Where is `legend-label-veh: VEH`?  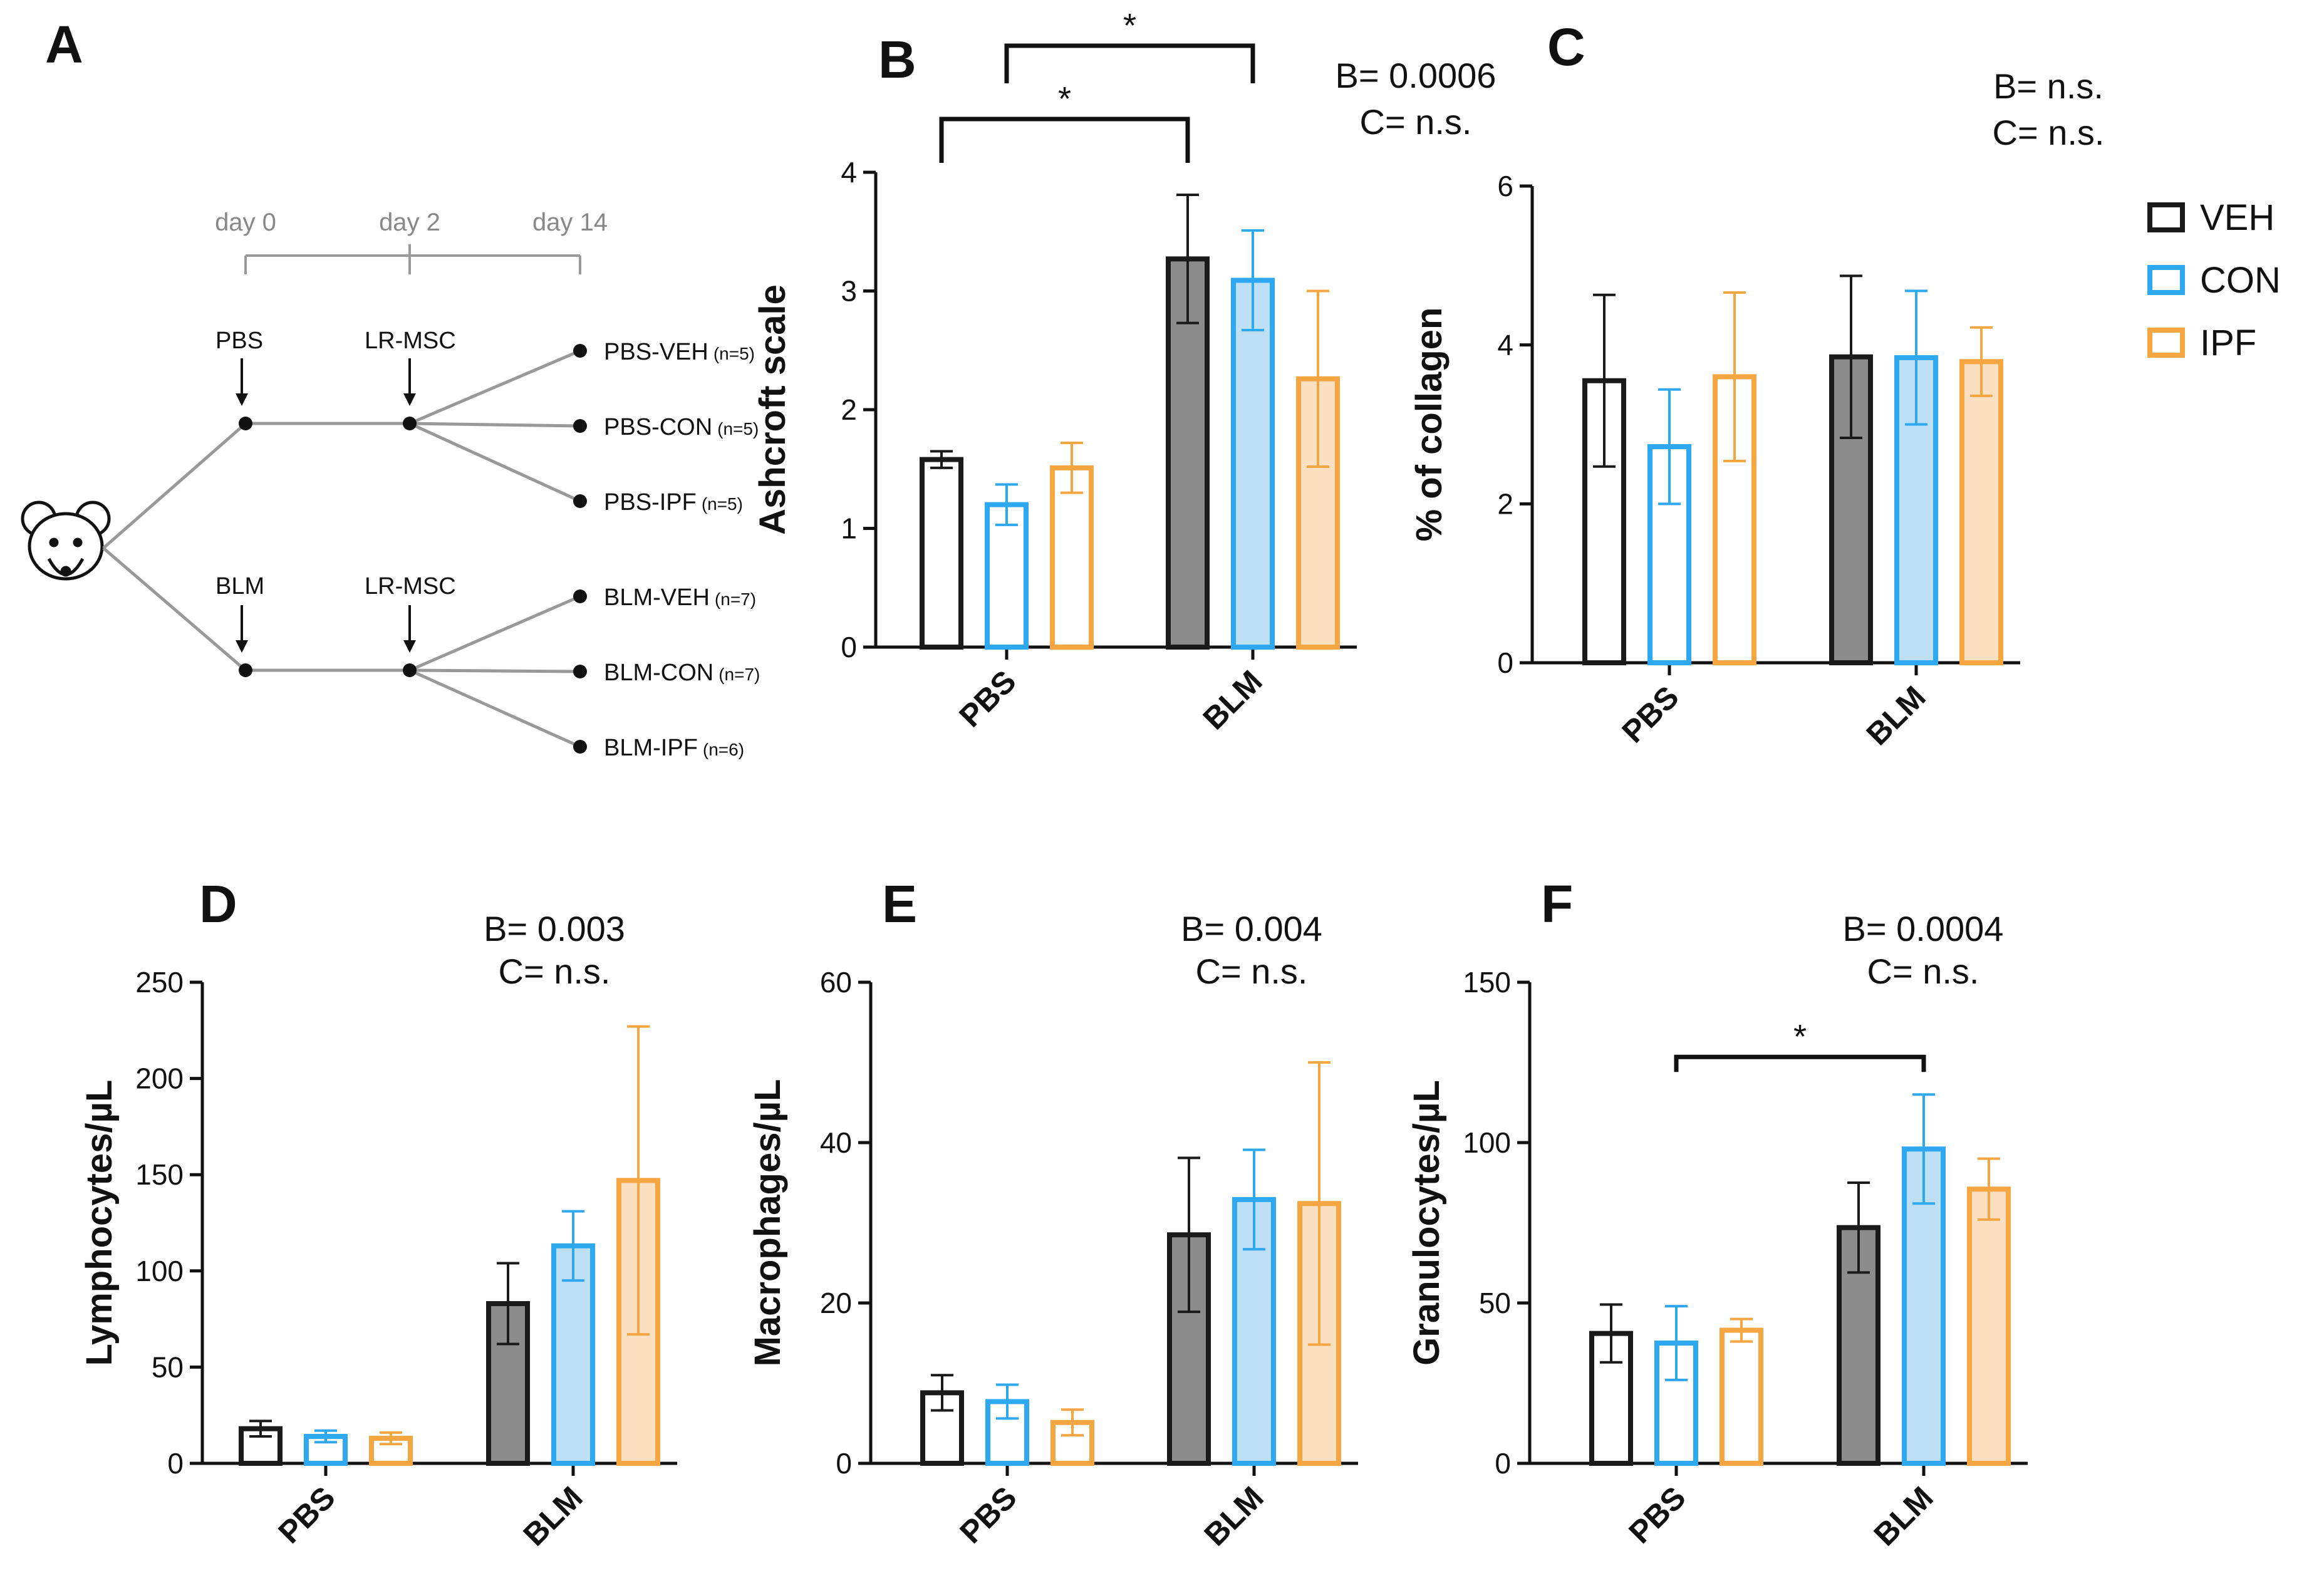 legend-label-veh: VEH is located at coordinates (2237, 217).